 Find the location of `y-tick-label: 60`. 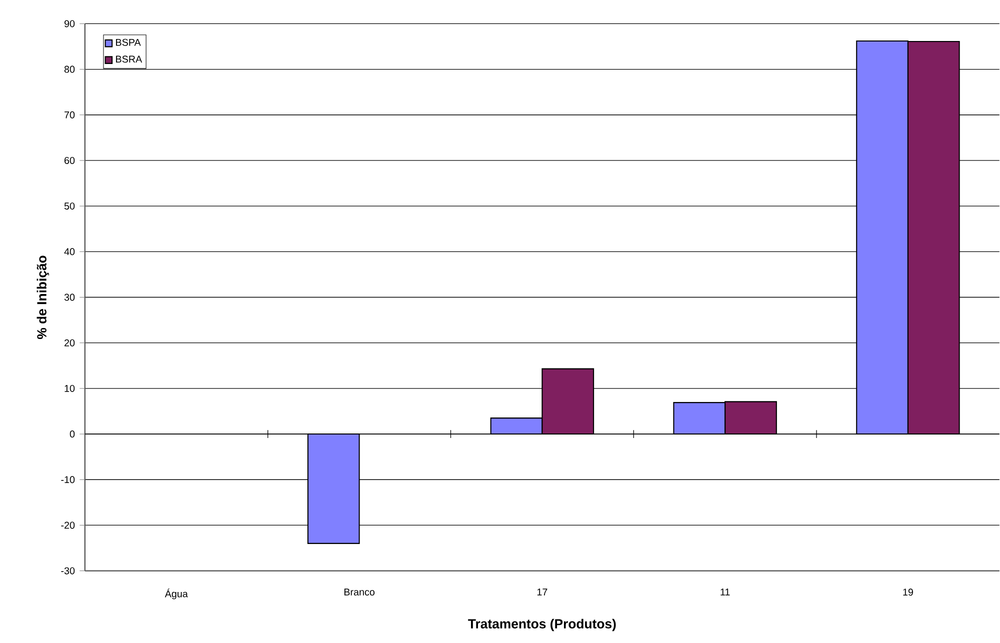

y-tick-label: 60 is located at coordinates (69, 160).